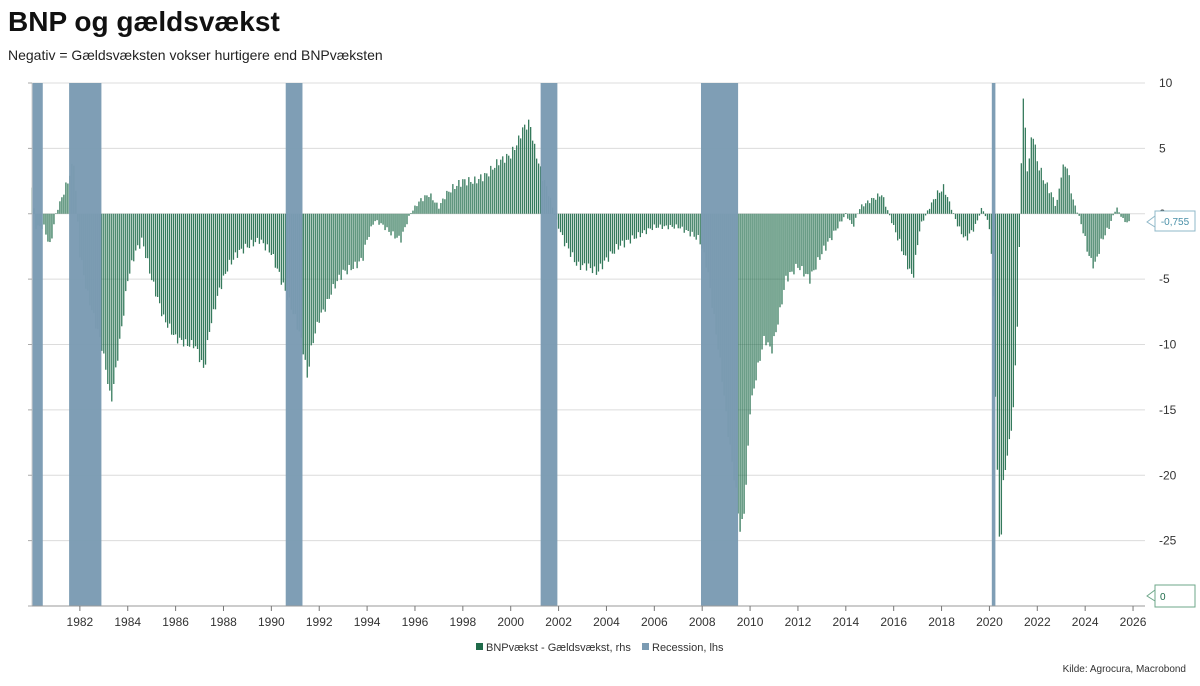 The width and height of the screenshot is (1200, 686). Describe the element at coordinates (510, 622) in the screenshot. I see `x-tick-label: 2000` at that location.